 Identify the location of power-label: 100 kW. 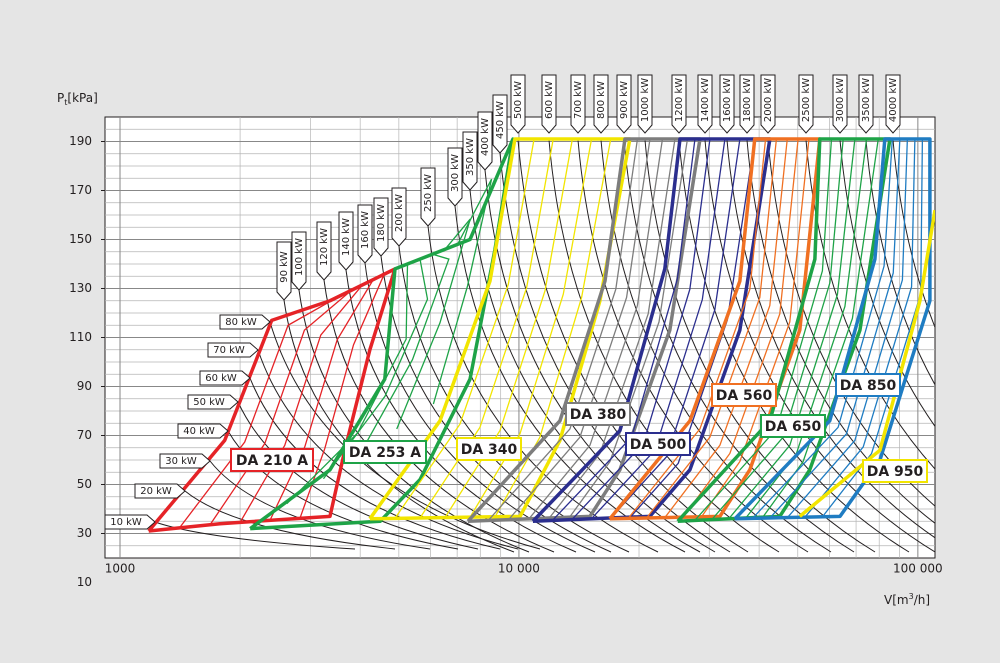
(299, 257).